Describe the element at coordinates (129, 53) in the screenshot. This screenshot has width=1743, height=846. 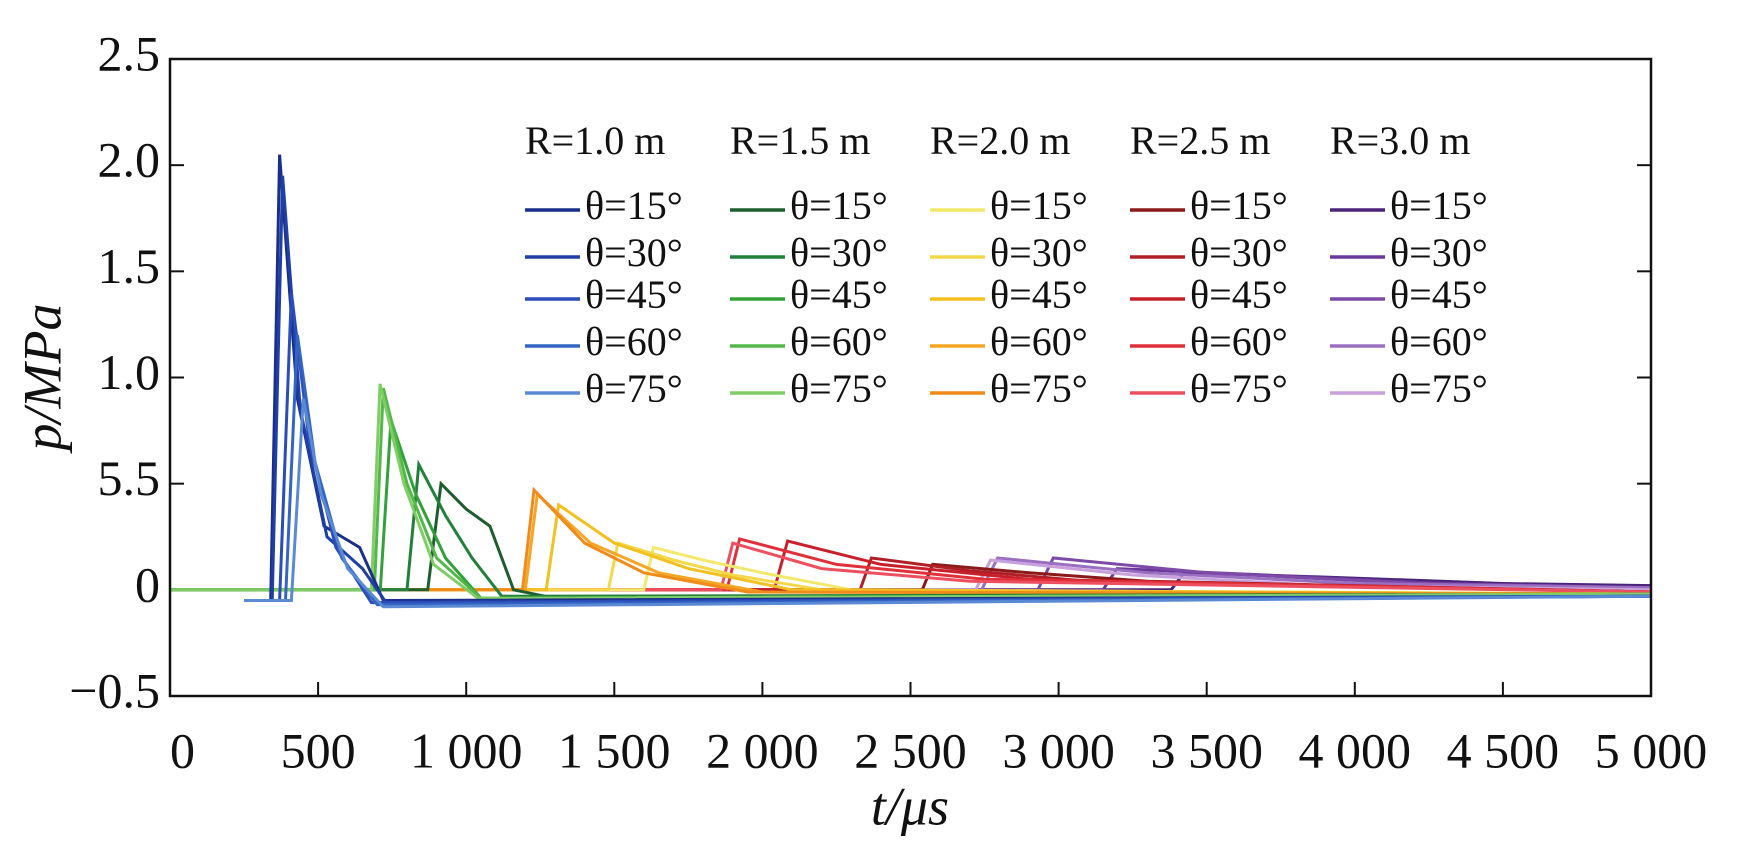
I see `y-tick-label: 2.5` at that location.